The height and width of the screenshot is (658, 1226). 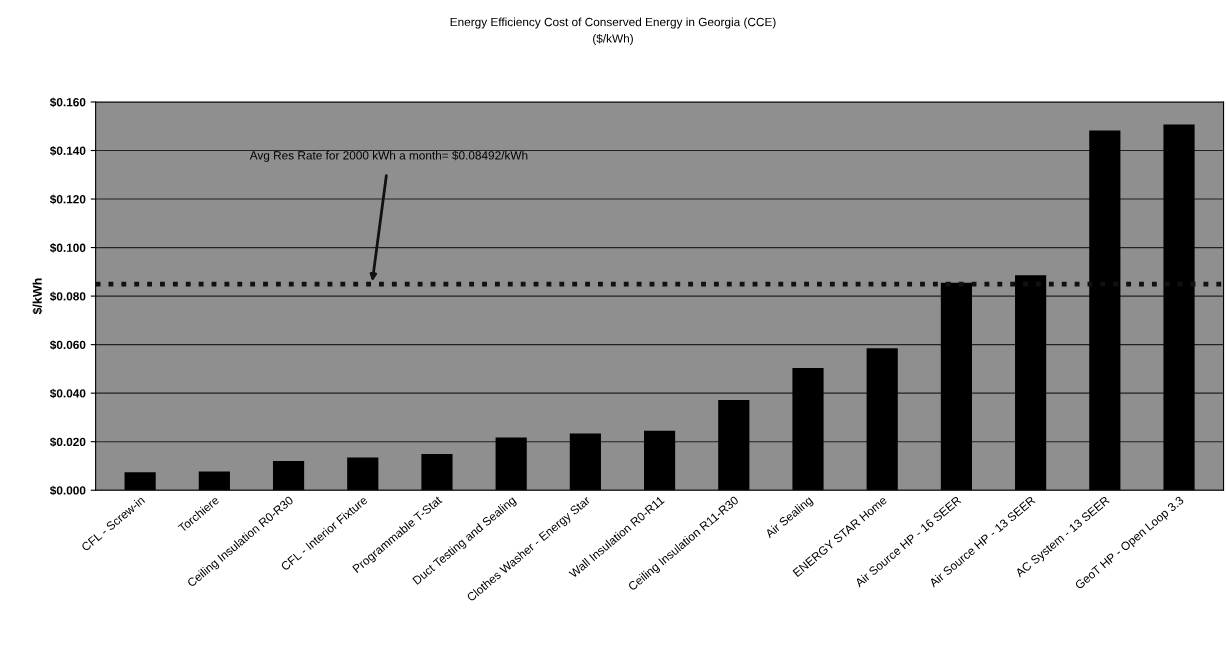 I want to click on y-axis-title: $/kWh, so click(x=37, y=296).